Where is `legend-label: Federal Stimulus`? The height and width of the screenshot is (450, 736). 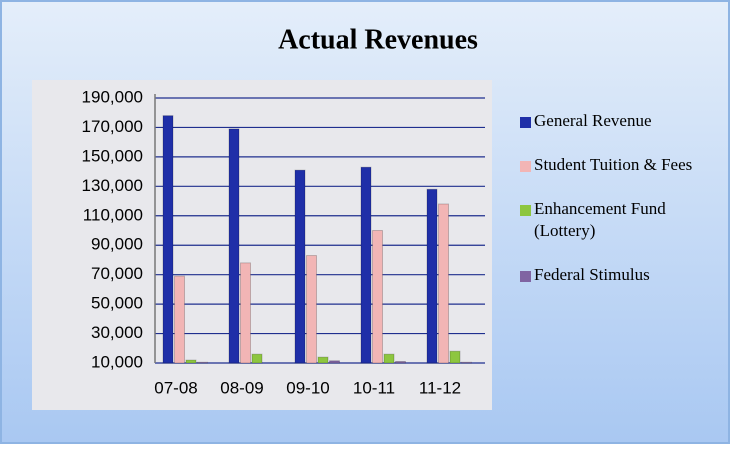
legend-label: Federal Stimulus is located at coordinates (592, 274).